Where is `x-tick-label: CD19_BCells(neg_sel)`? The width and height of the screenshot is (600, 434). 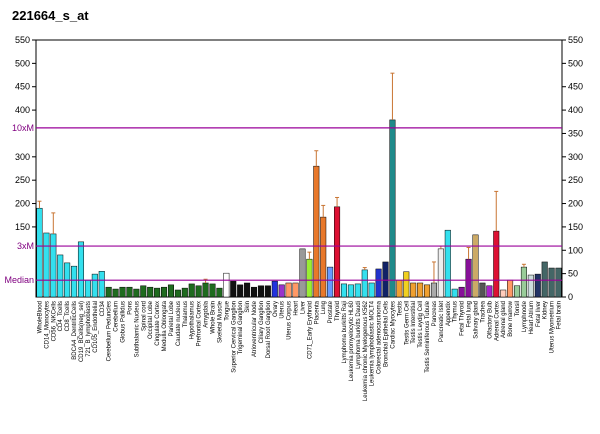
x-tick-label: CD19_BCells(neg_sel) is located at coordinates (82, 331).